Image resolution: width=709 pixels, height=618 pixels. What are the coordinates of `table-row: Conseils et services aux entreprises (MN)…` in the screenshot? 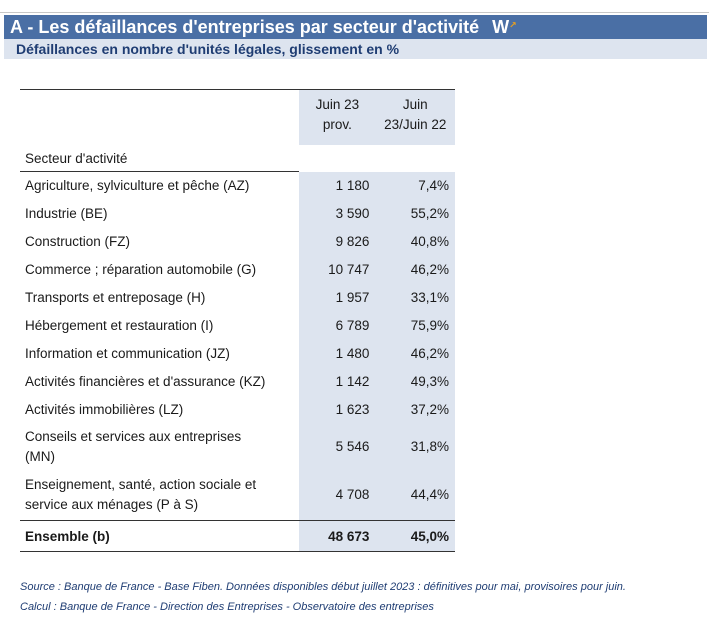 It's located at (237, 447).